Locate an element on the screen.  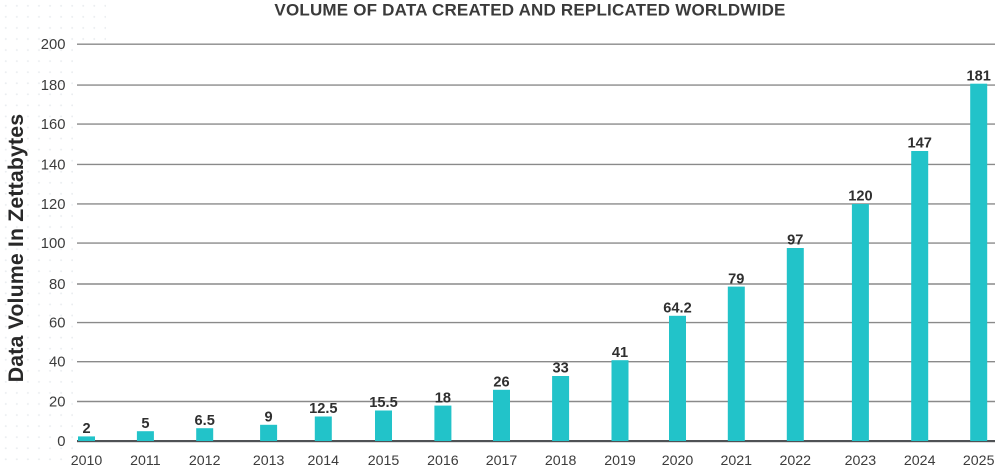
svg-text: 2021 is located at coordinates (737, 460).